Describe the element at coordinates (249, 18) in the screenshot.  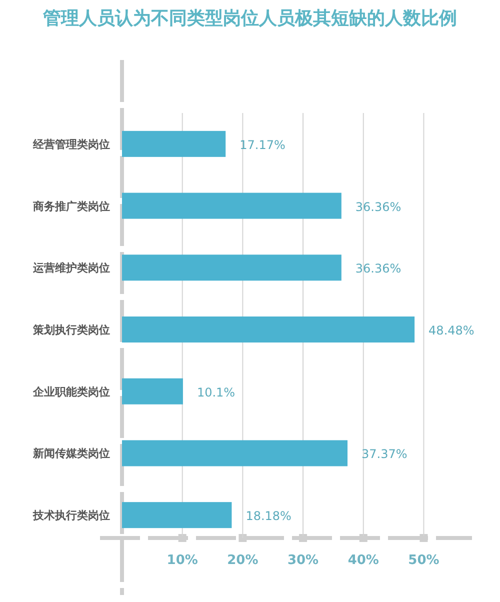
I see `chart-title: 管理人员认为不同类型岗位人员极其短缺的人数比例` at that location.